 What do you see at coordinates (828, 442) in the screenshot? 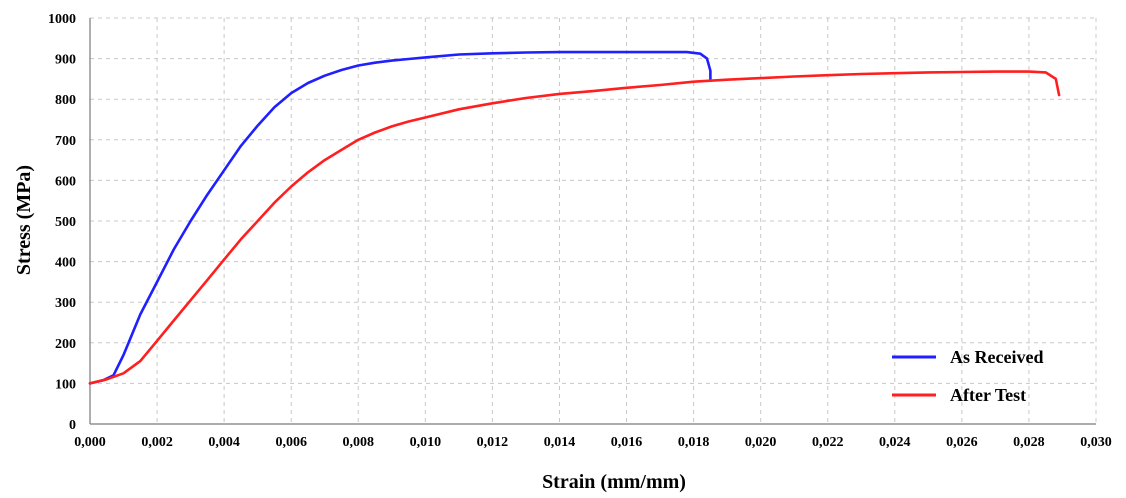
I see `x-tick-label: 0,022` at bounding box center [828, 442].